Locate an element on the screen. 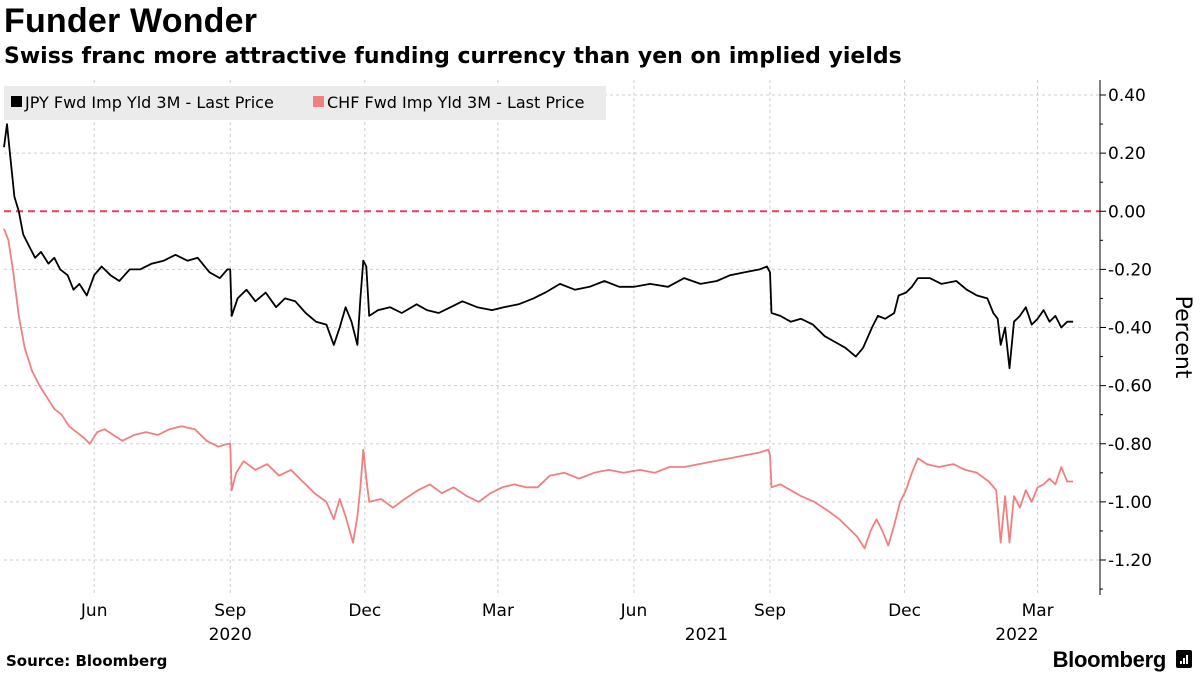  y-tick-label: -0.40 is located at coordinates (1130, 329).